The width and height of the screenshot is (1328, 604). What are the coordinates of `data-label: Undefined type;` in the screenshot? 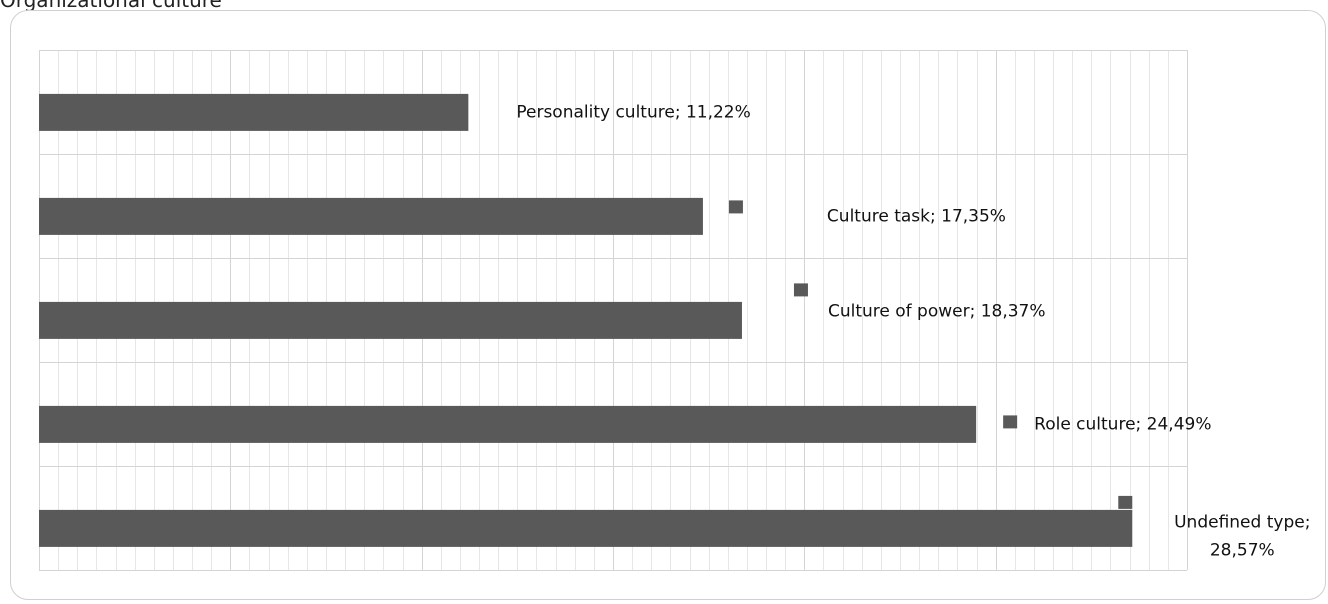 It's located at (1242, 522).